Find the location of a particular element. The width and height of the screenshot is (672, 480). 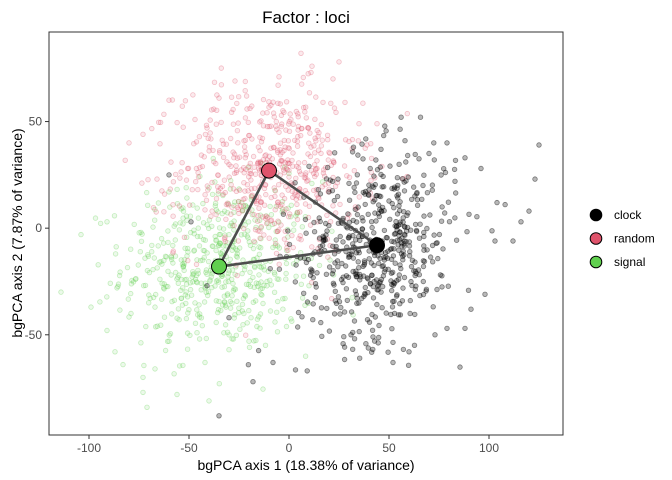

chart-title: Factor : loci is located at coordinates (306, 17).